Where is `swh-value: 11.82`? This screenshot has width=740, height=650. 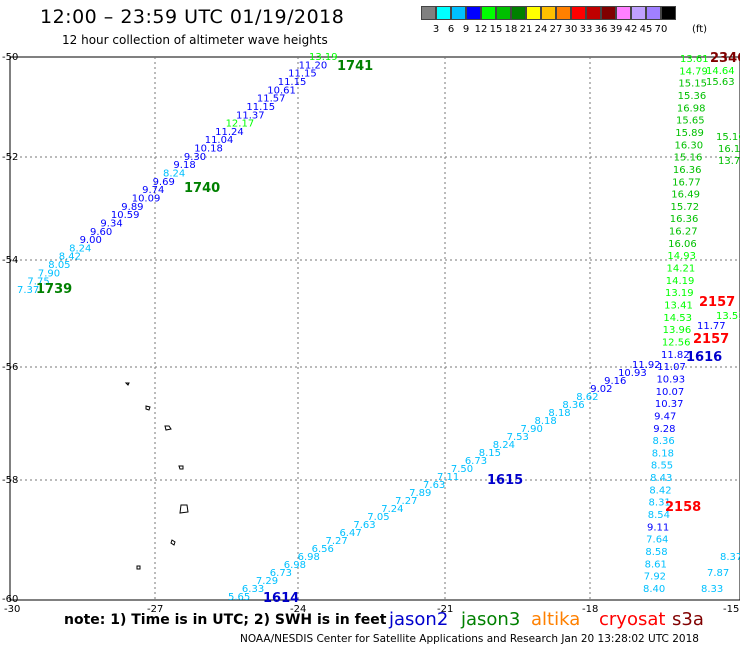
swh-value: 11.82 is located at coordinates (675, 355).